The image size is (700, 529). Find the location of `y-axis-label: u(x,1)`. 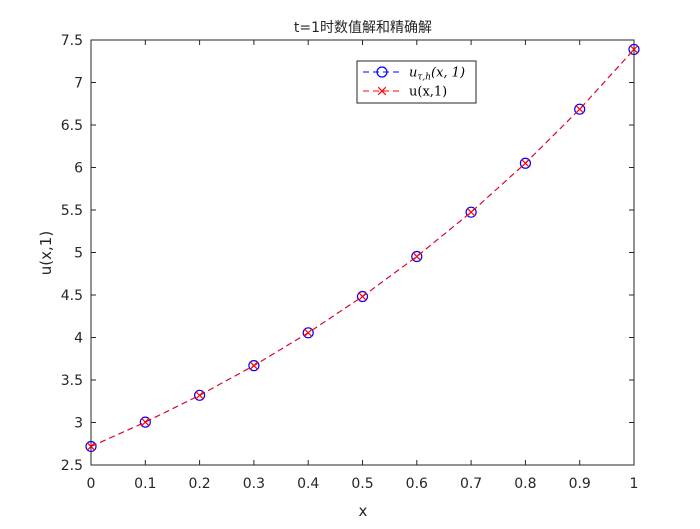

y-axis-label: u(x,1) is located at coordinates (46, 253).